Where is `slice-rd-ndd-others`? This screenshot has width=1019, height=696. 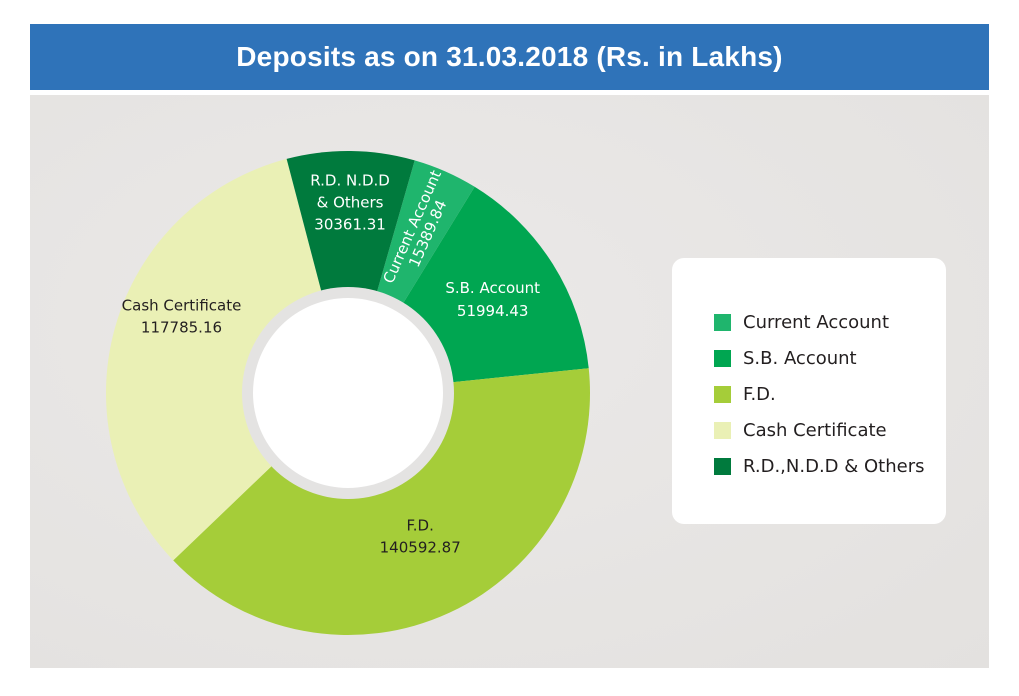 slice-rd-ndd-others is located at coordinates (350, 272).